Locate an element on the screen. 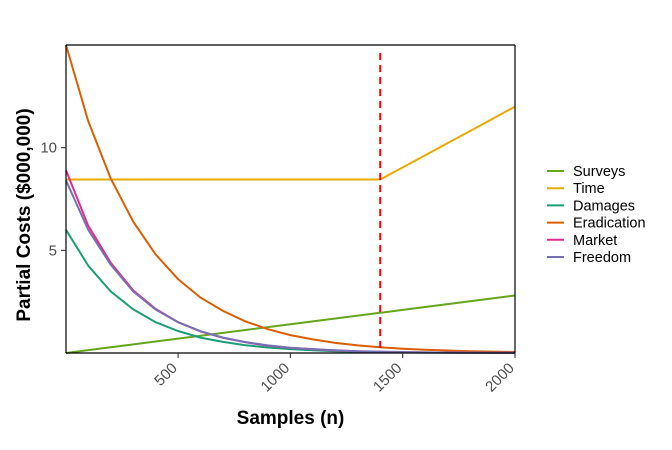  y-axis-title: Partial Costs ($000,000) is located at coordinates (24, 214).